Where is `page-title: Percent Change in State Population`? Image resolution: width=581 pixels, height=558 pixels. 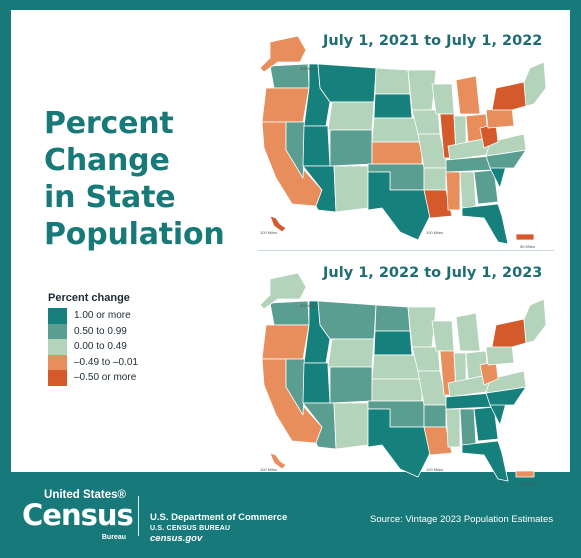
page-title: Percent Change in State Population is located at coordinates (134, 179).